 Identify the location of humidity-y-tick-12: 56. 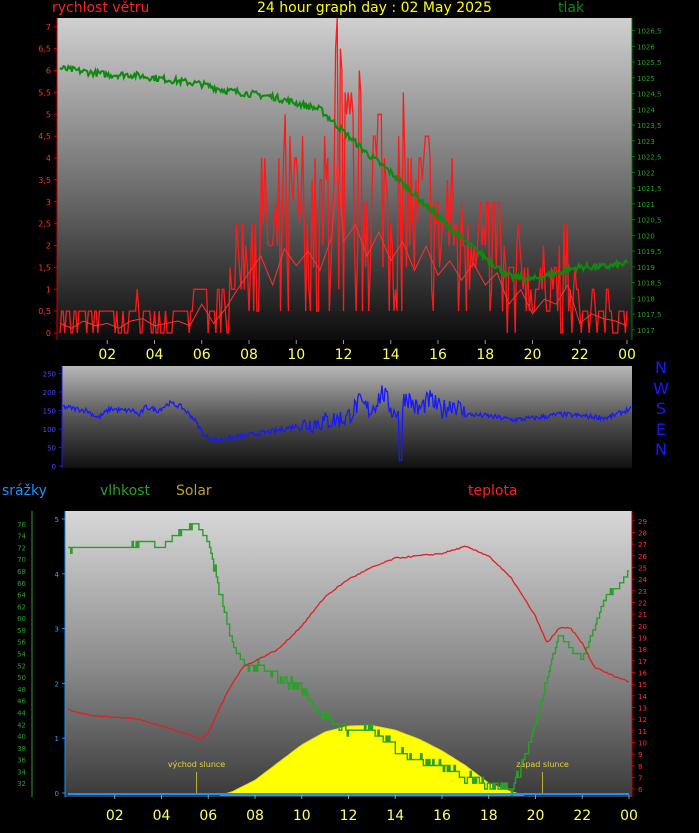
(21, 643).